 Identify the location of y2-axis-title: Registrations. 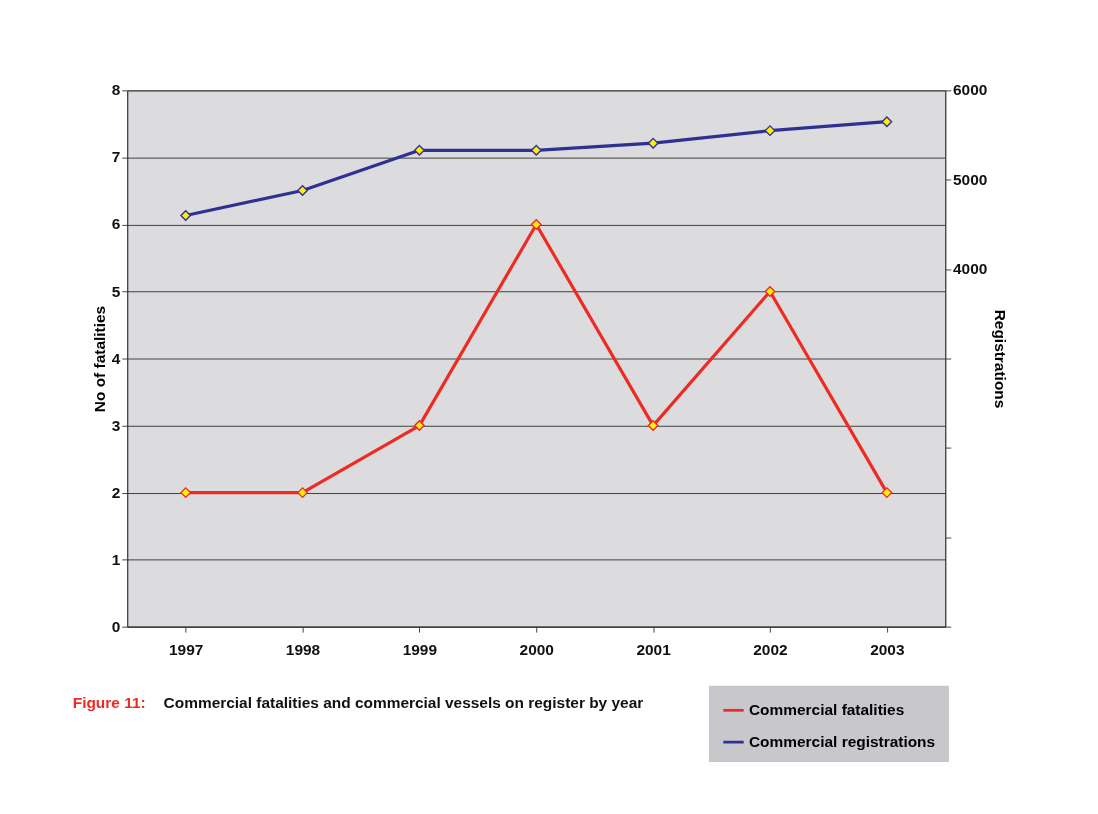
(1000, 359).